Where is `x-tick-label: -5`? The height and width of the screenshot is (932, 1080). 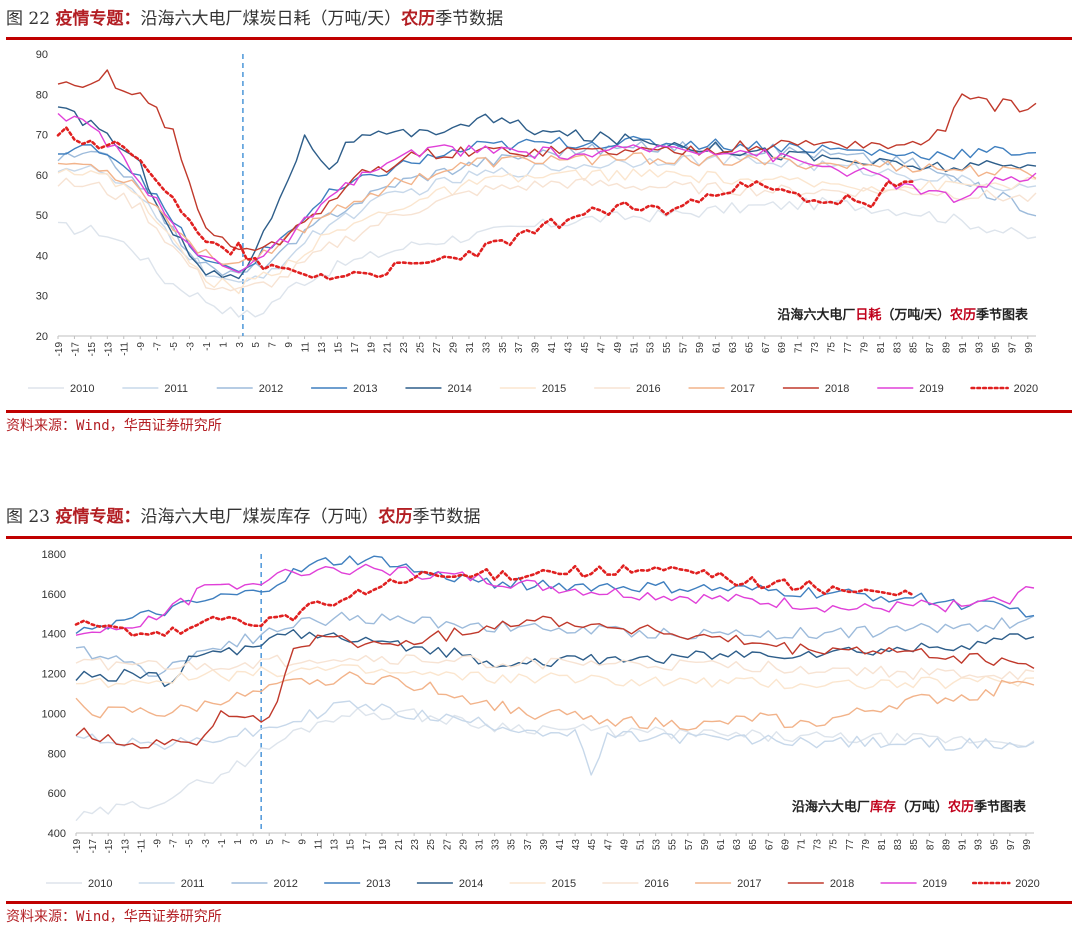
x-tick-label: -5 is located at coordinates (190, 843).